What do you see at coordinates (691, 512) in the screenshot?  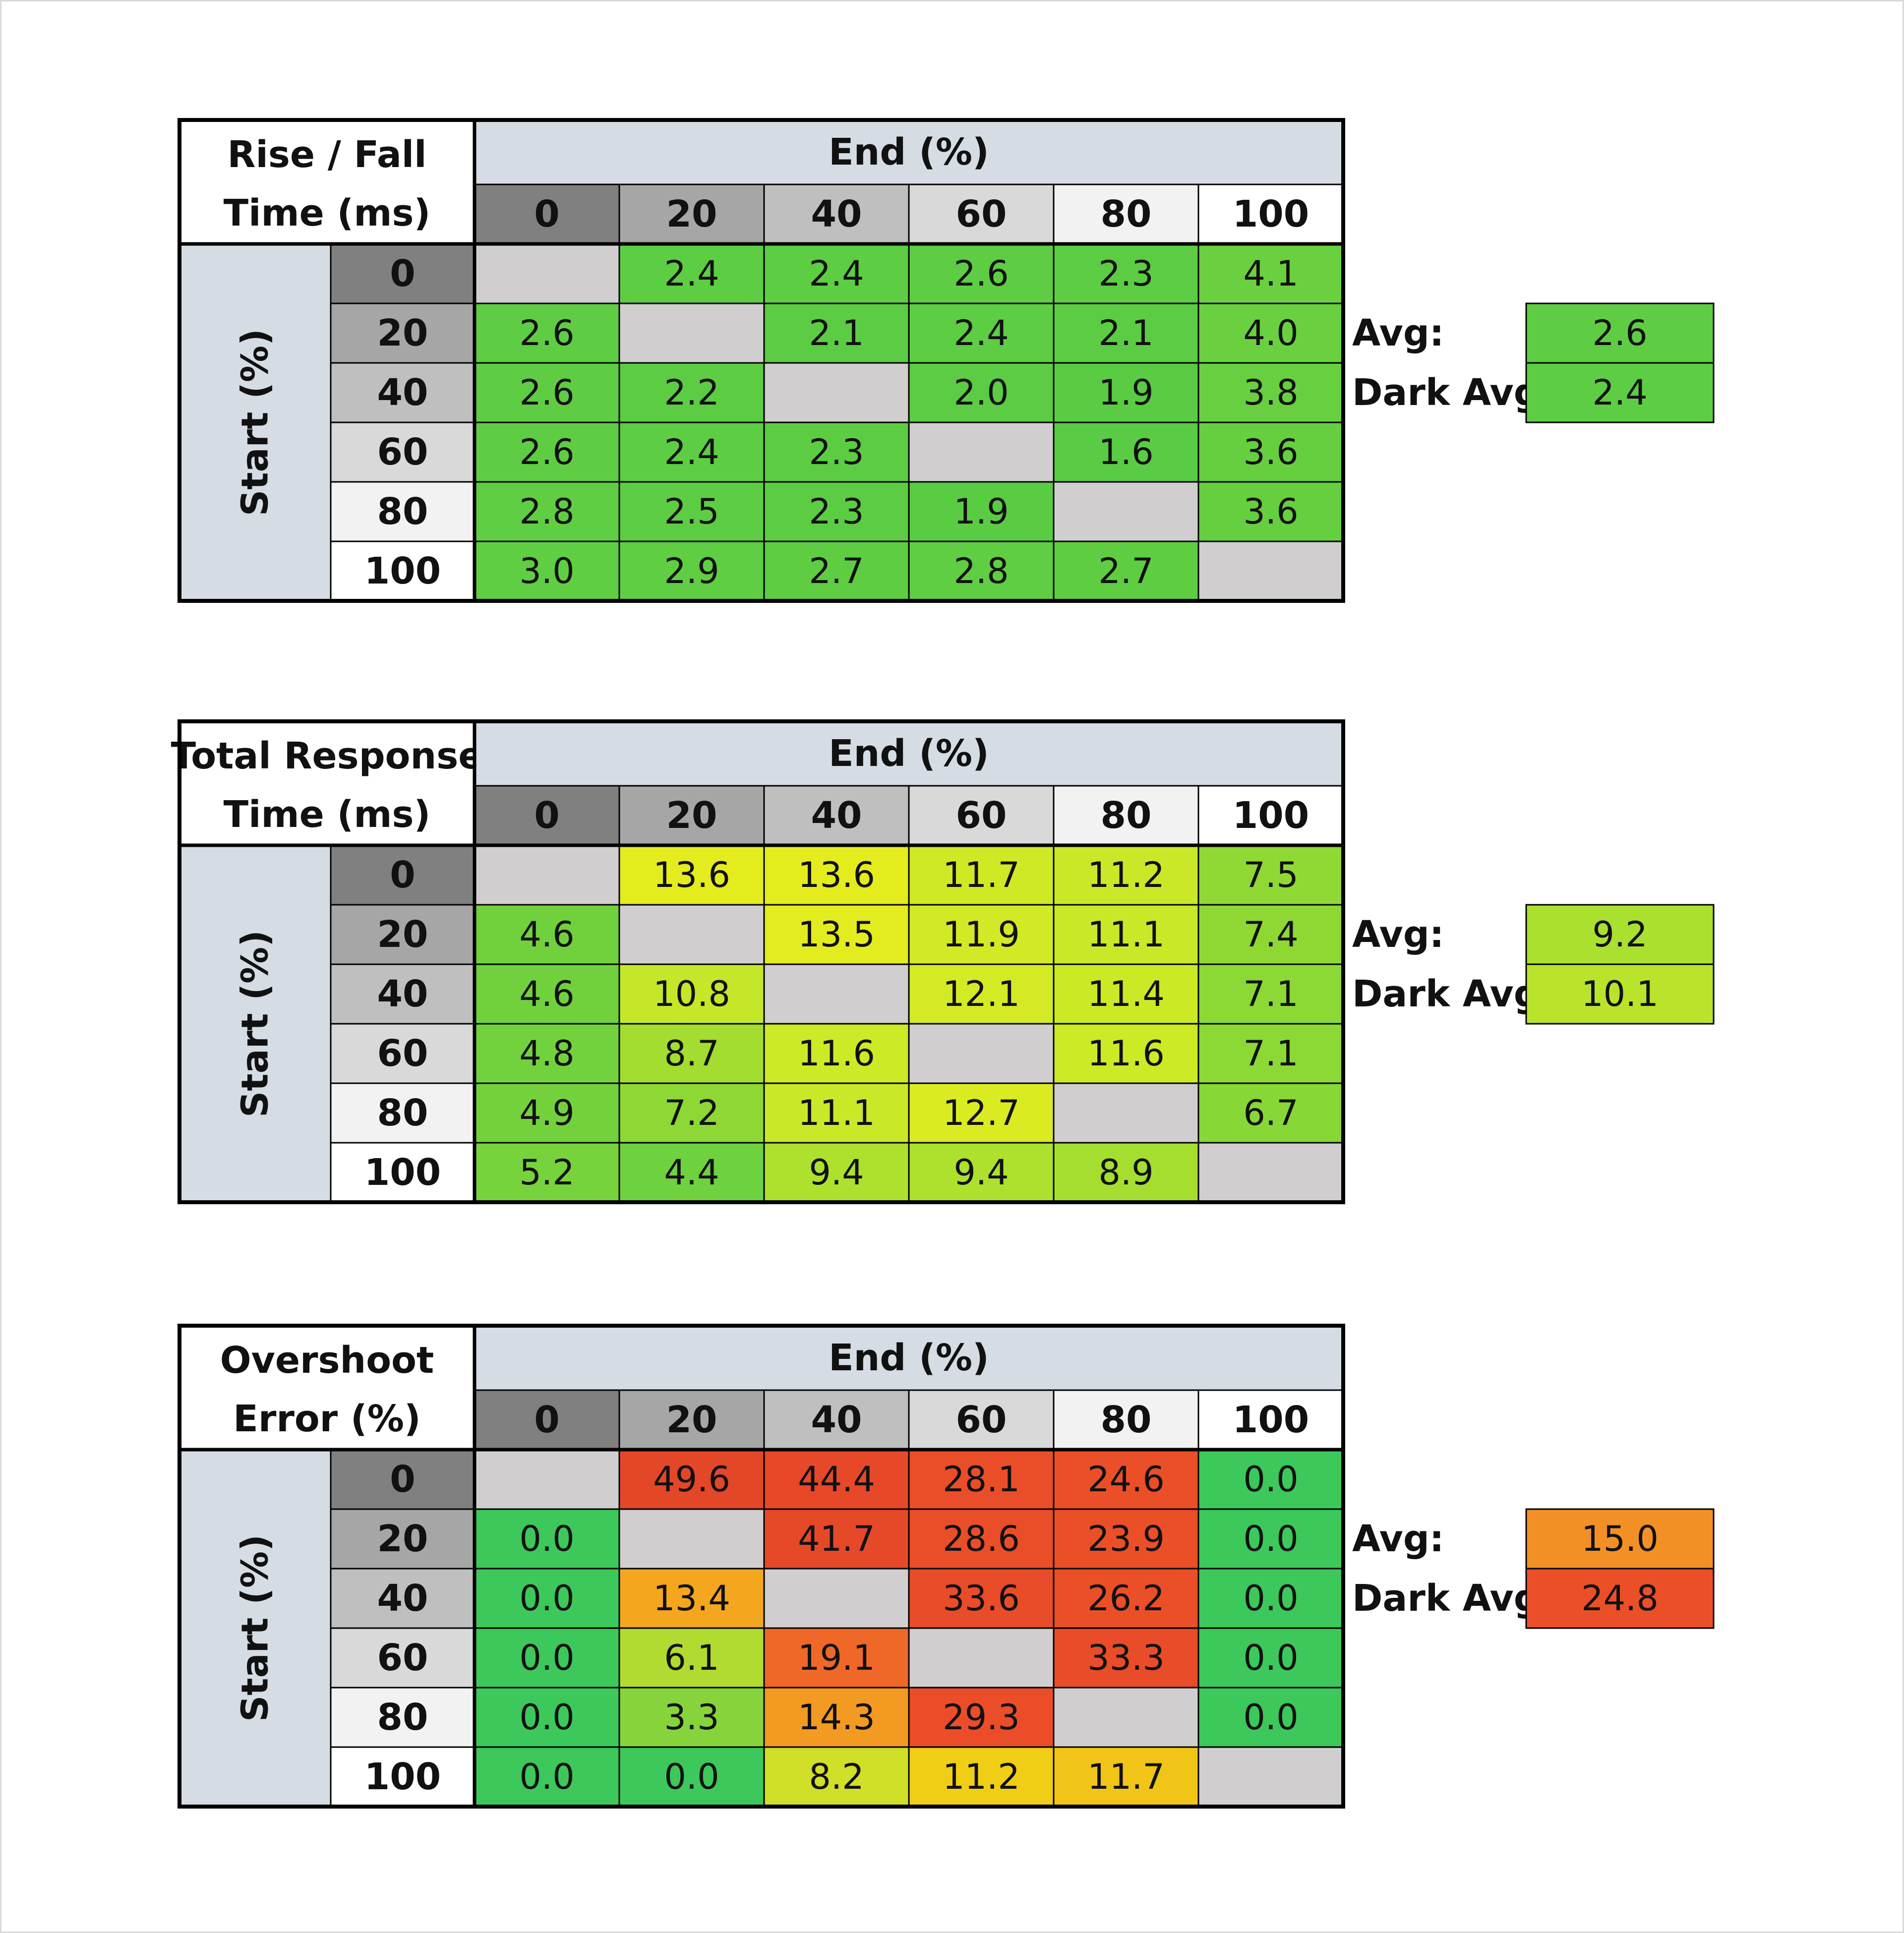 I see `cell-value: 2.5` at bounding box center [691, 512].